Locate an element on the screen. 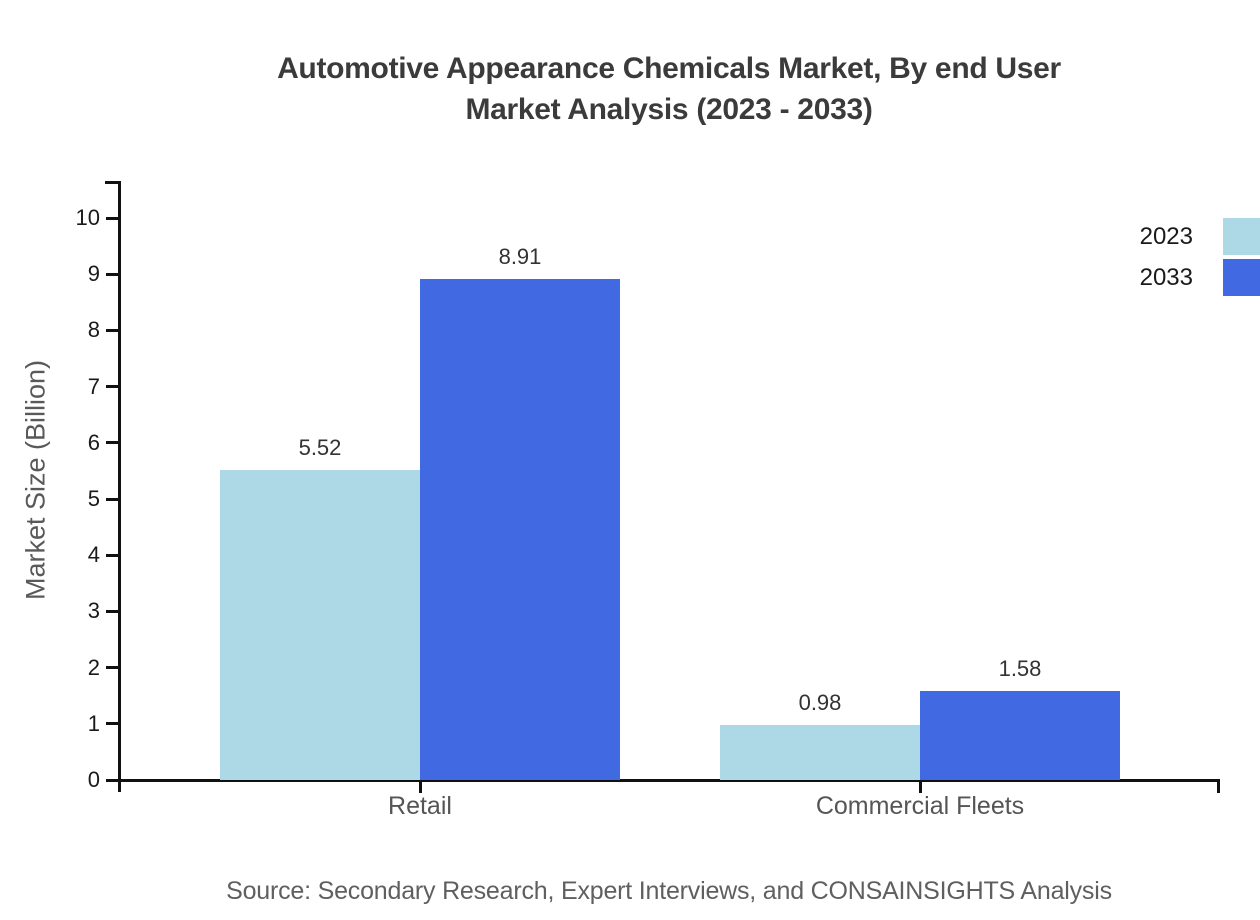 The image size is (1260, 920). bar-2033-commercial-fleets is located at coordinates (1020, 735).